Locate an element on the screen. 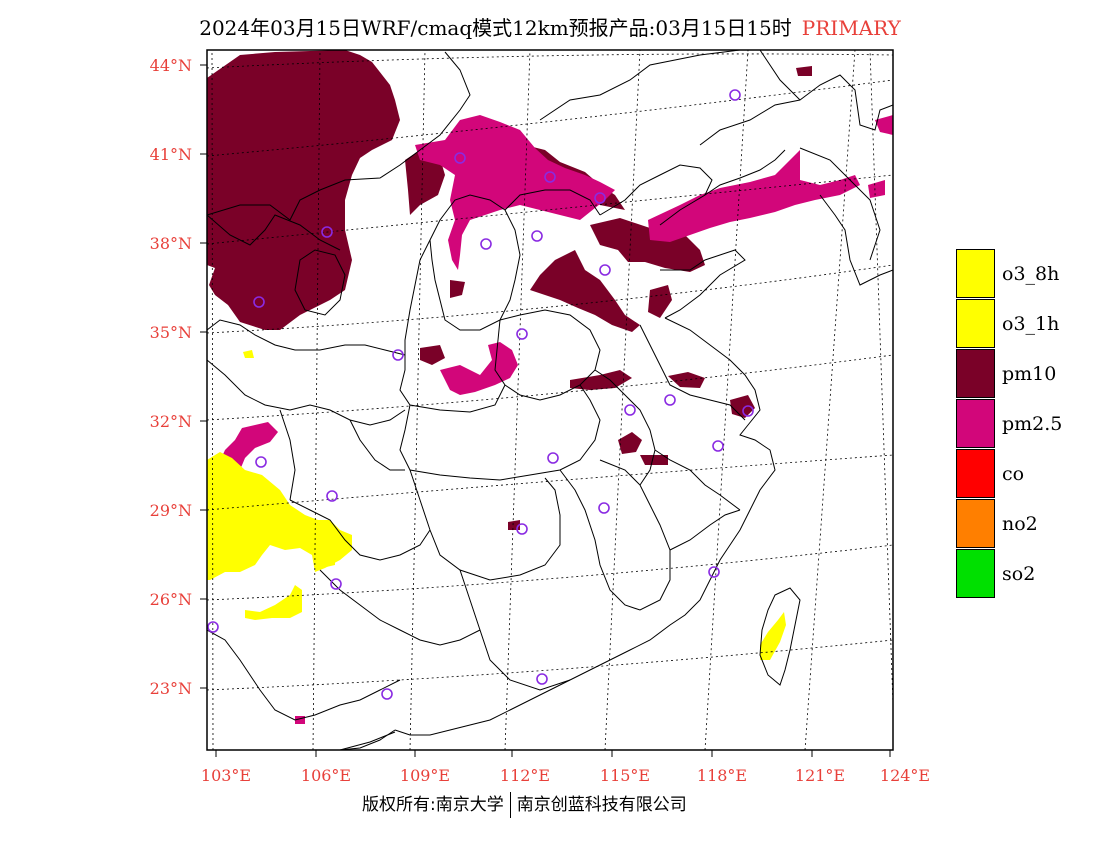  boundary-jiangsu is located at coordinates (692, 372).